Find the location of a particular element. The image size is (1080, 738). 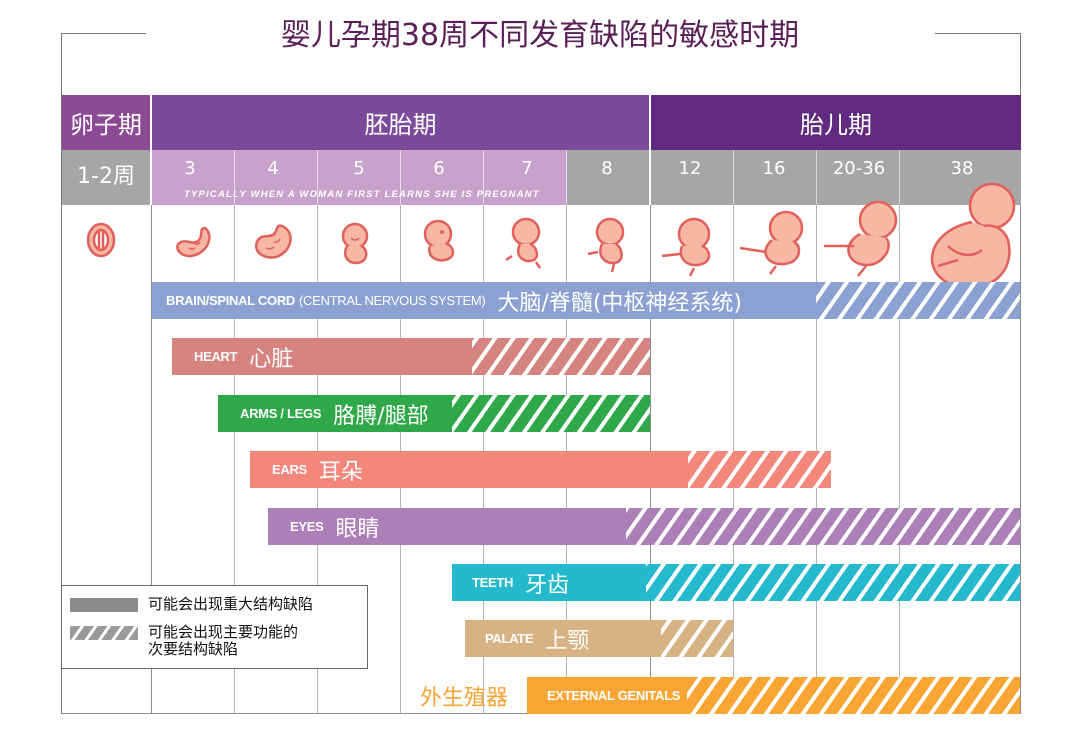

week-separators is located at coordinates (540, 177).